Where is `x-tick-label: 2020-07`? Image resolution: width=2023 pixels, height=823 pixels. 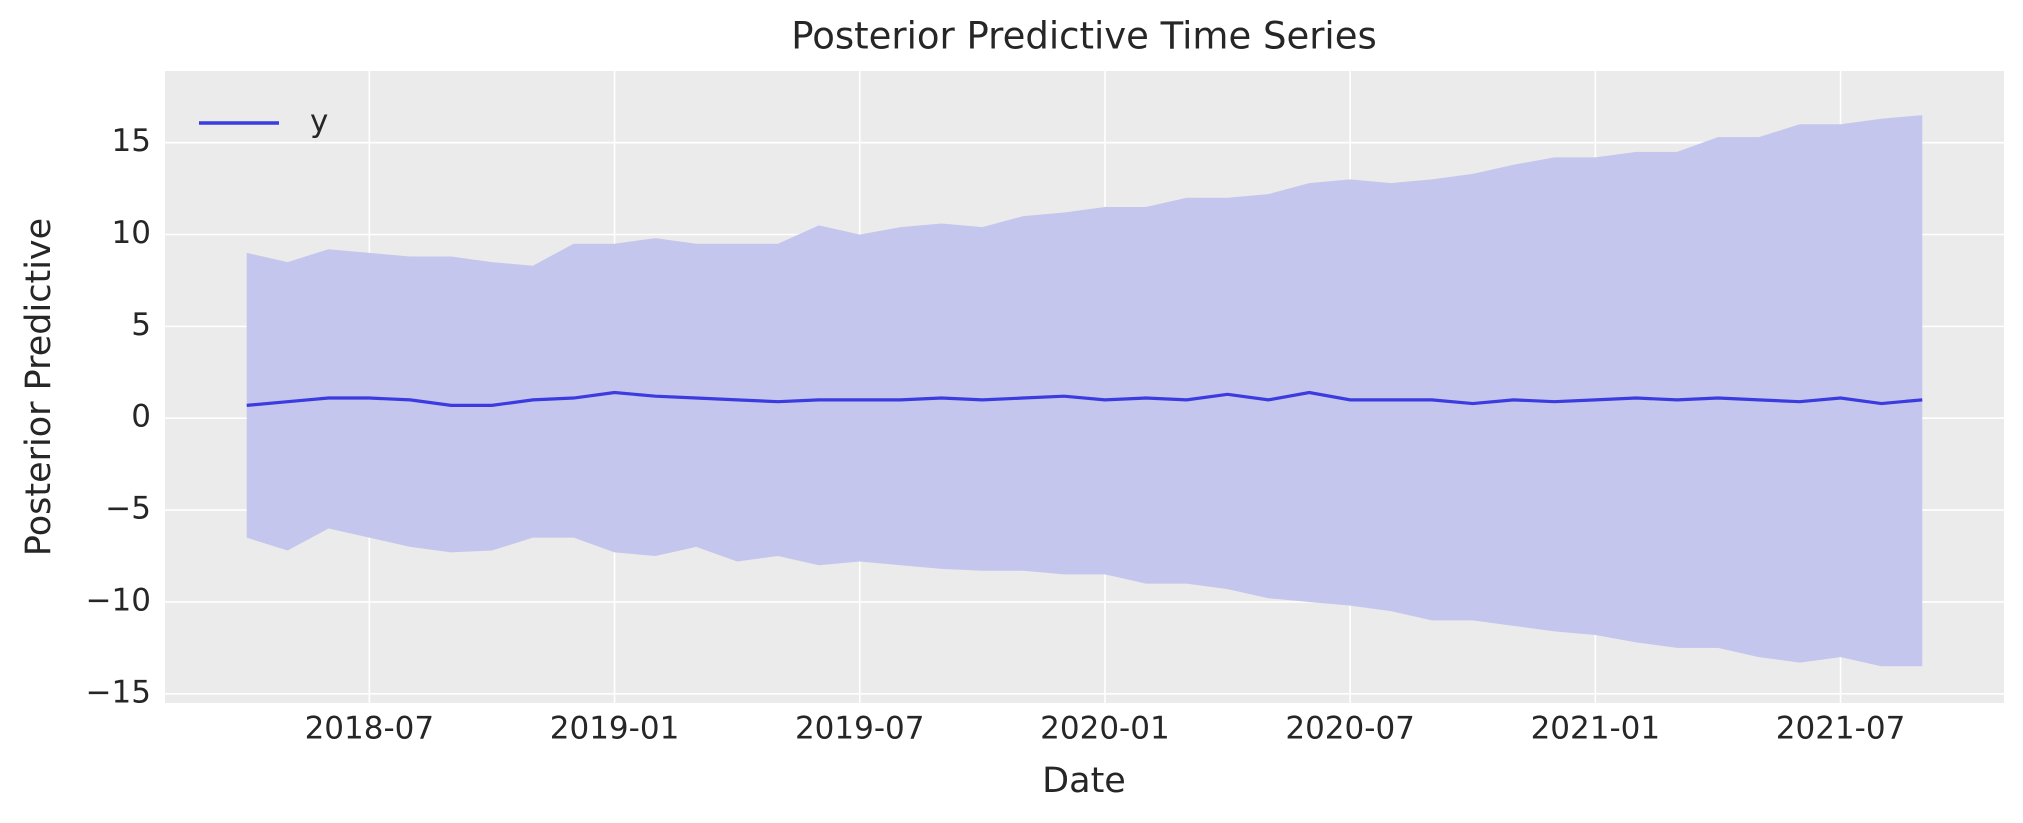
x-tick-label: 2020-07 is located at coordinates (1350, 729).